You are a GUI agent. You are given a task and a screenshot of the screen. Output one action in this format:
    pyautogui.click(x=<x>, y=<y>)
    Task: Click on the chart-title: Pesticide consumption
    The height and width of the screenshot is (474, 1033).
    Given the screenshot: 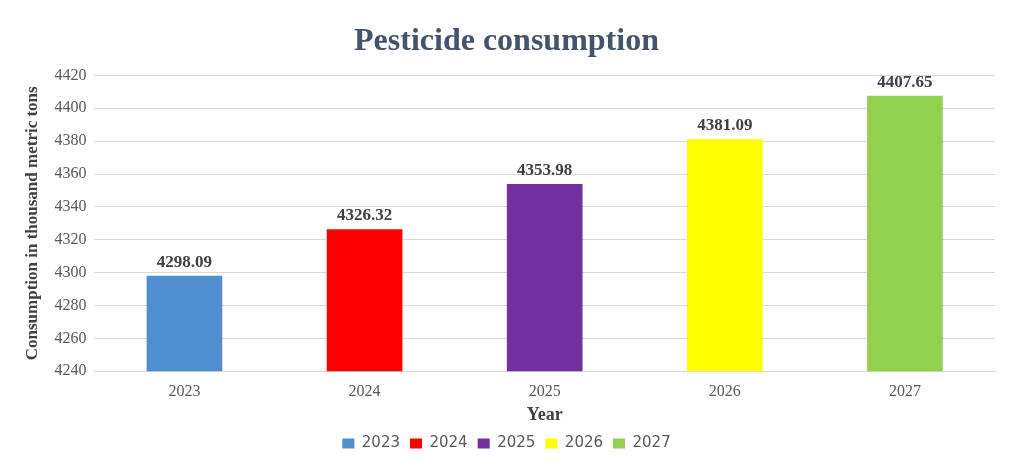 What is the action you would take?
    pyautogui.click(x=507, y=39)
    